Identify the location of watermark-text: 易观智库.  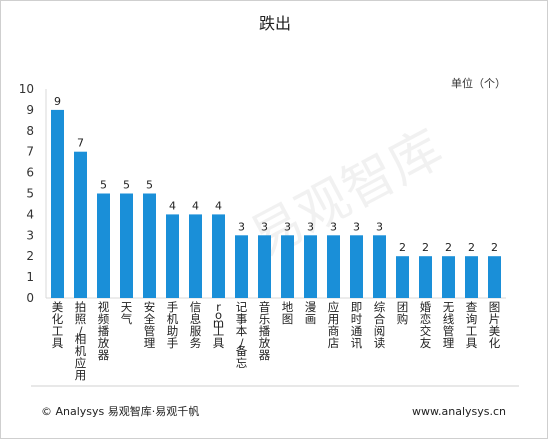
(347, 194).